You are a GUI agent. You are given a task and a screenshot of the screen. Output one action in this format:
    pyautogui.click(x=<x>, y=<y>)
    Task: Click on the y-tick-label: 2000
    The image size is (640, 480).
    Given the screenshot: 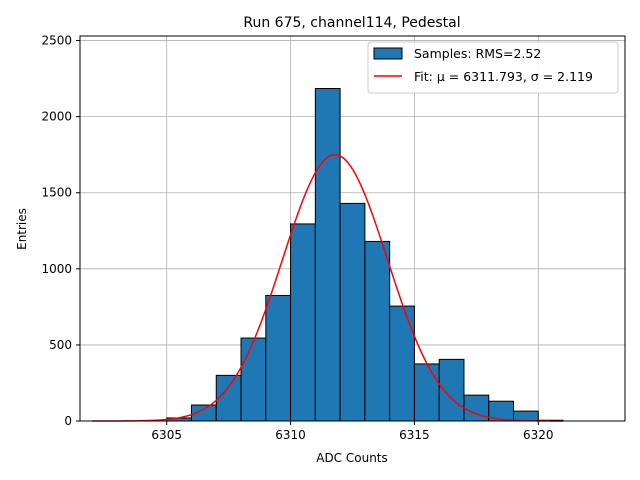 What is the action you would take?
    pyautogui.click(x=56, y=117)
    